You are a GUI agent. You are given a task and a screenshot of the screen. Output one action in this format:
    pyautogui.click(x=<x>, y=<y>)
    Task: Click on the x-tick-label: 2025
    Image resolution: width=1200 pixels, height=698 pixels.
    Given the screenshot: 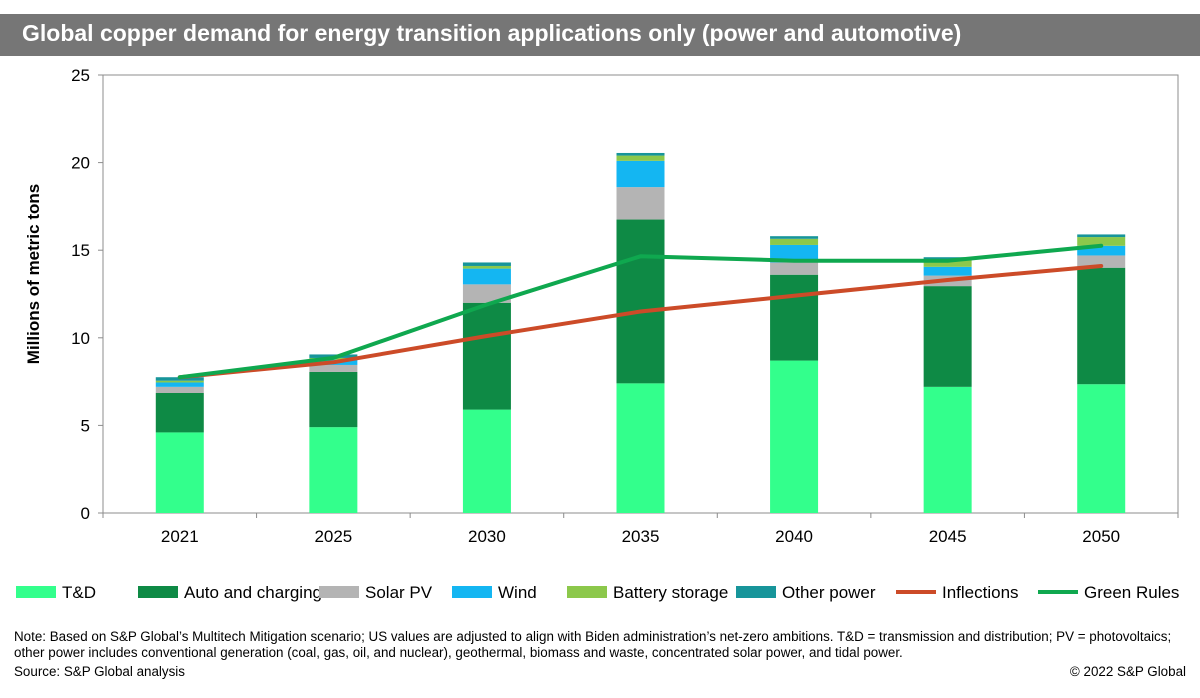 What is the action you would take?
    pyautogui.click(x=333, y=536)
    